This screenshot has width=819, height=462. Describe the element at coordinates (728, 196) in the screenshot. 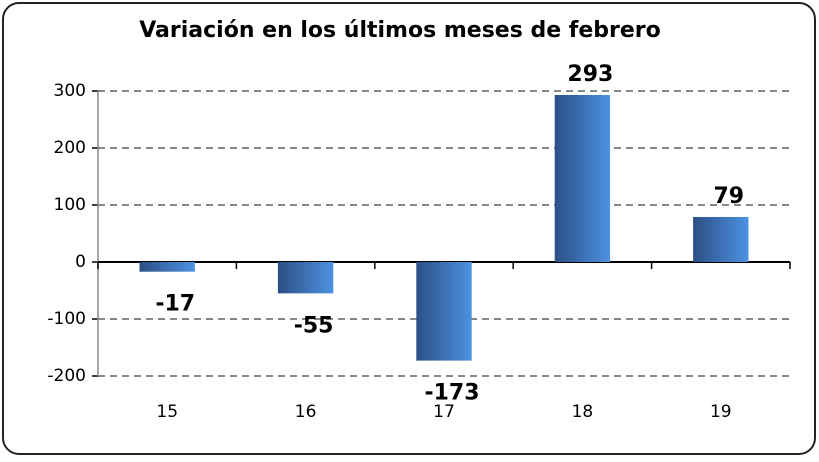

I see `data-label: 79` at that location.